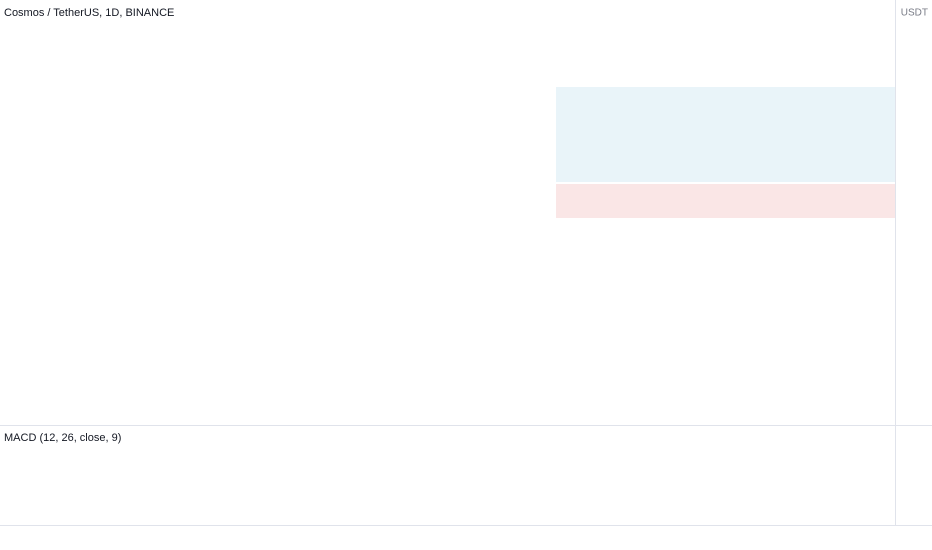  Describe the element at coordinates (725, 201) in the screenshot. I see `loss-zone` at that location.